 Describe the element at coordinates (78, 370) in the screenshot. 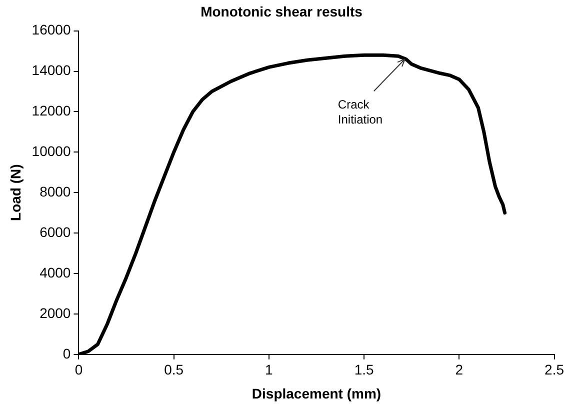

I see `x-tick-label: 0` at that location.